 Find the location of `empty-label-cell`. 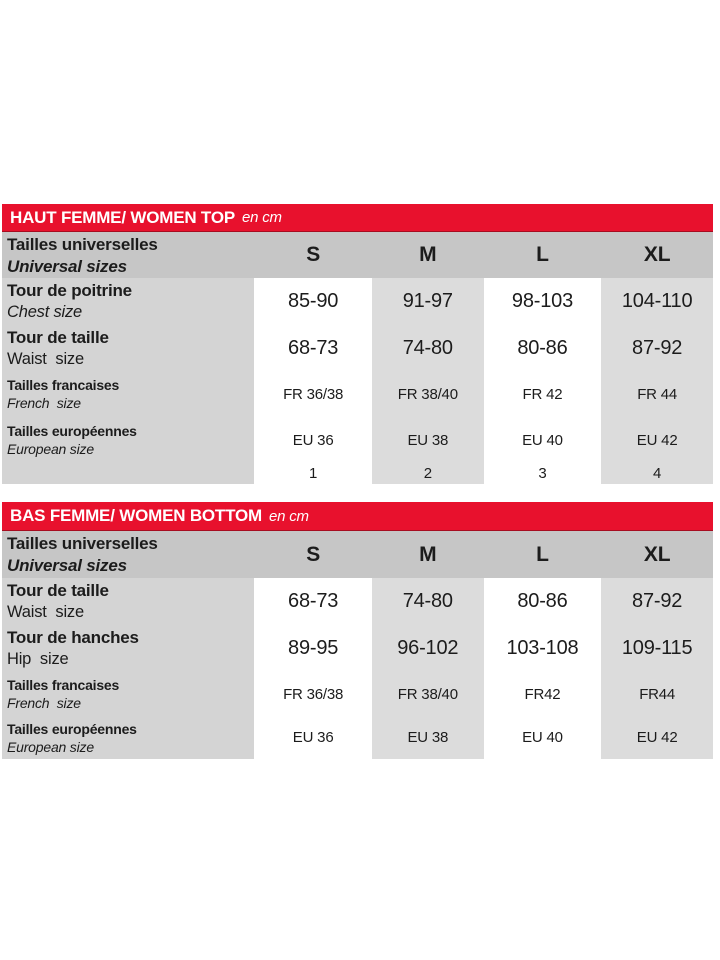

empty-label-cell is located at coordinates (128, 473).